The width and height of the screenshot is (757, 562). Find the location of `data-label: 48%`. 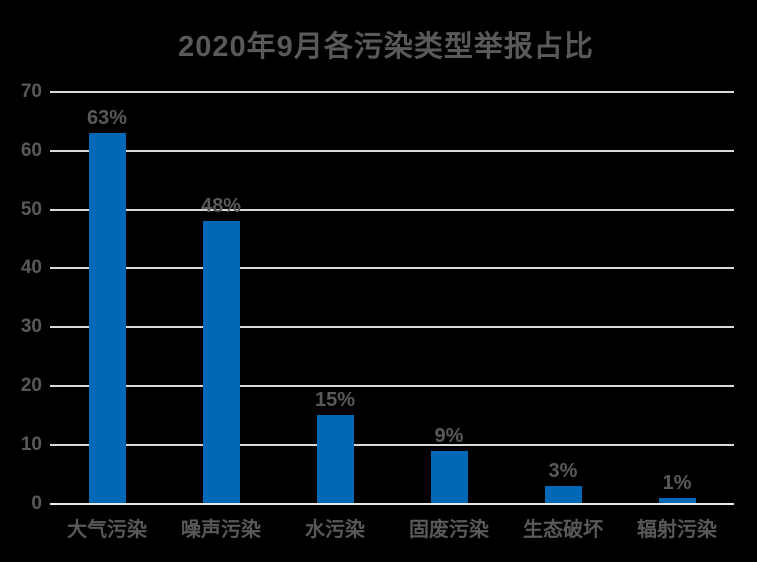

data-label: 48% is located at coordinates (221, 206).